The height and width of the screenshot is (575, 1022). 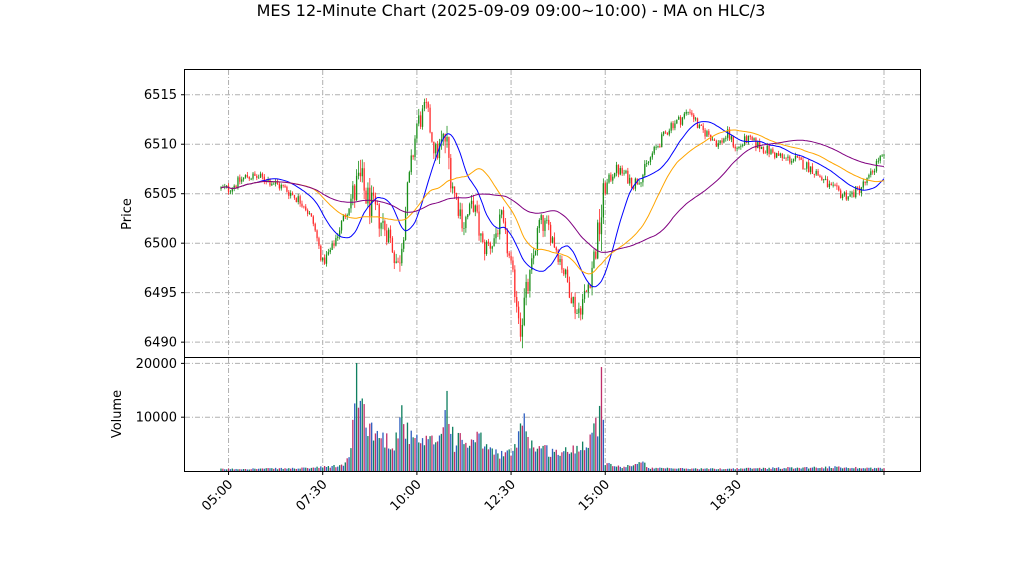 What do you see at coordinates (160, 145) in the screenshot?
I see `price-tick-label-4: 6510` at bounding box center [160, 145].